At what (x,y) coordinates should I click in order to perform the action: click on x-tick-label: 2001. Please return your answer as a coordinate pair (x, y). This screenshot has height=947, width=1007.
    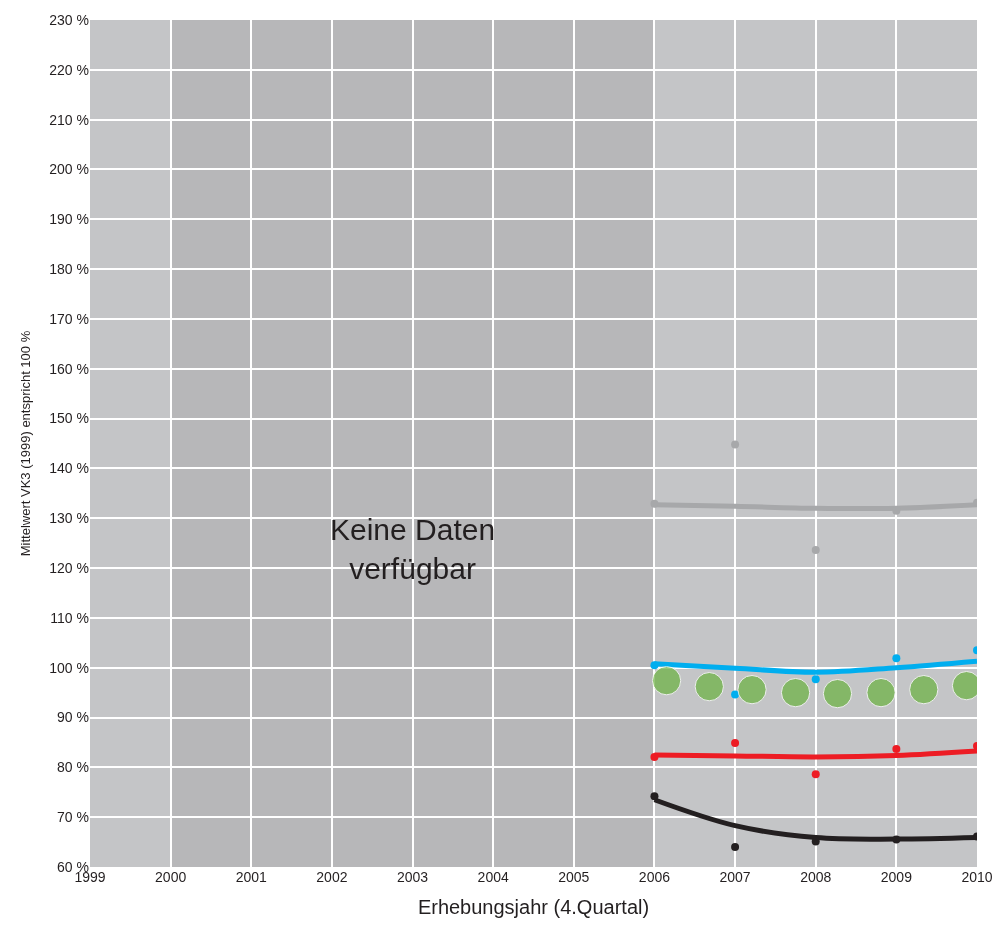
    Looking at the image, I should click on (251, 877).